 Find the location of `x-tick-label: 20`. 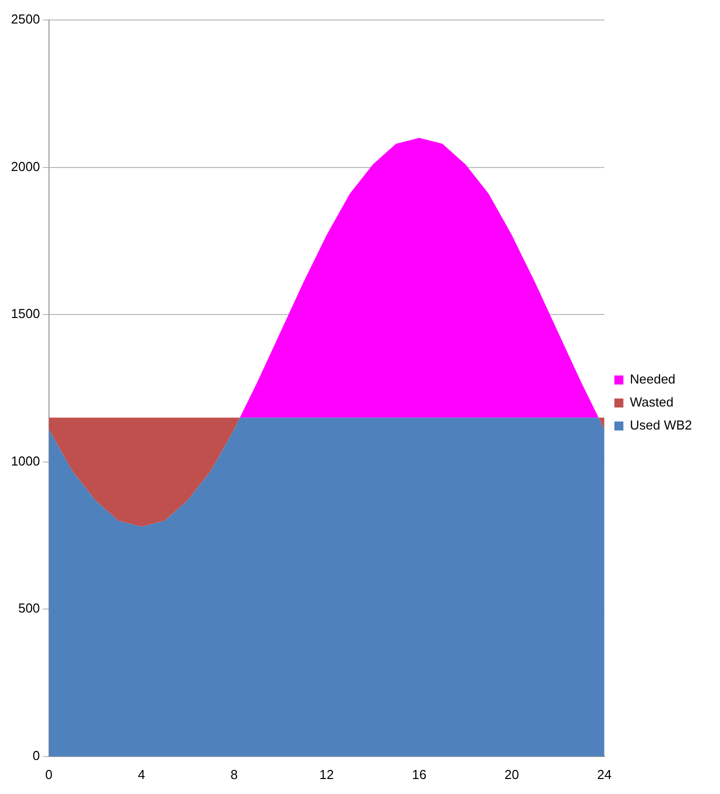

x-tick-label: 20 is located at coordinates (512, 774).